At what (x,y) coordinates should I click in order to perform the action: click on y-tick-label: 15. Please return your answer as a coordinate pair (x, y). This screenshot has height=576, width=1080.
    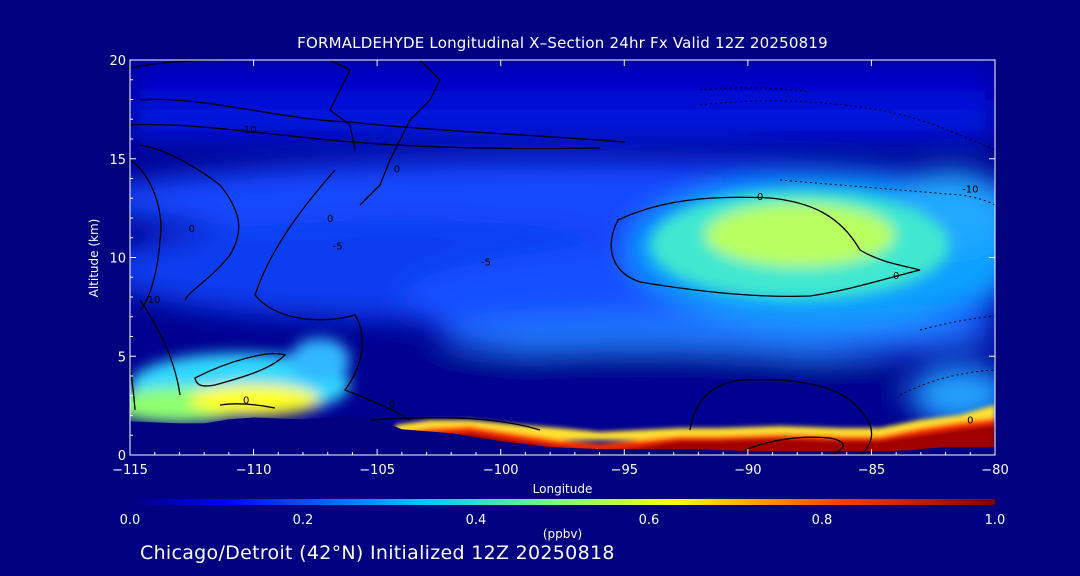
    Looking at the image, I should click on (117, 160).